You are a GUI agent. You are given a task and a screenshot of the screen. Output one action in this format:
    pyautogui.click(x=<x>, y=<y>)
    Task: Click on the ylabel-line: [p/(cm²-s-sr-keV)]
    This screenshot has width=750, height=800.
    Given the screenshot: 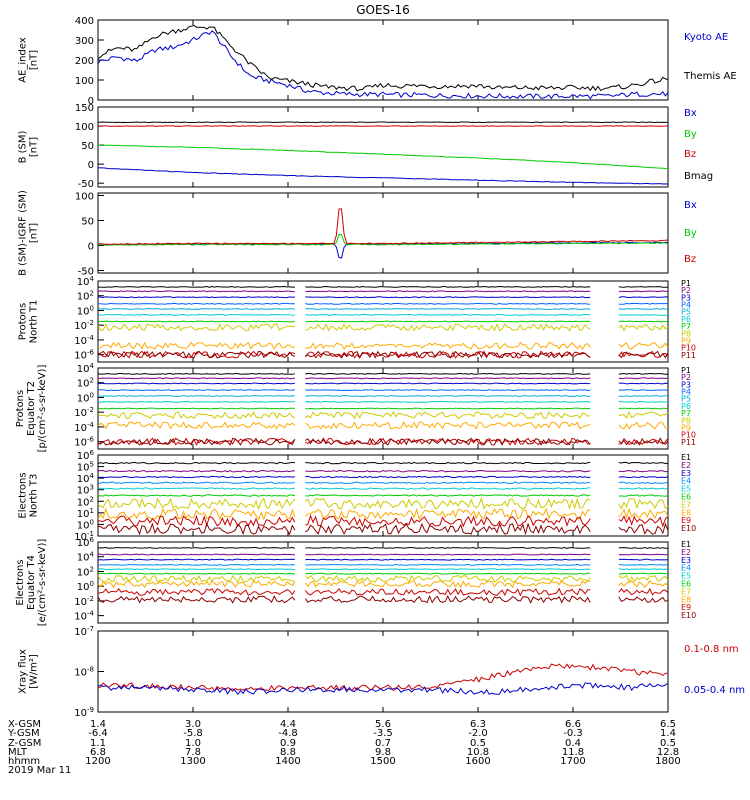 What is the action you would take?
    pyautogui.click(x=42, y=409)
    